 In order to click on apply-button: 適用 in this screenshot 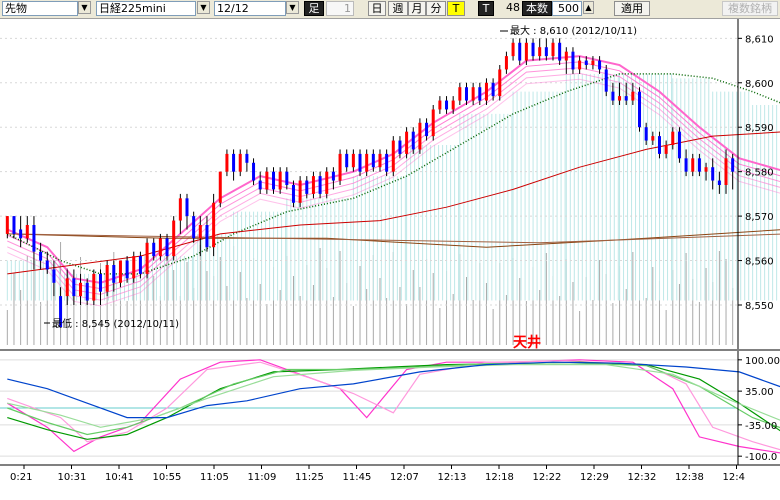, I will do `click(632, 8)`.